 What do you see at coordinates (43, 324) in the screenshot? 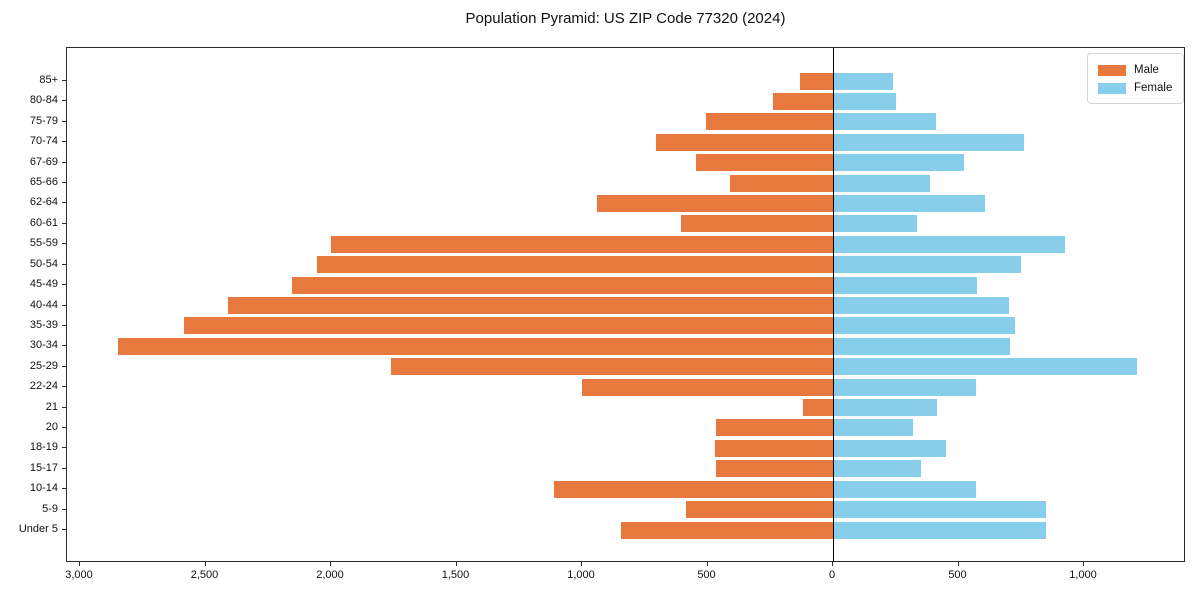
I see `y-tick-label: 35-39` at bounding box center [43, 324].